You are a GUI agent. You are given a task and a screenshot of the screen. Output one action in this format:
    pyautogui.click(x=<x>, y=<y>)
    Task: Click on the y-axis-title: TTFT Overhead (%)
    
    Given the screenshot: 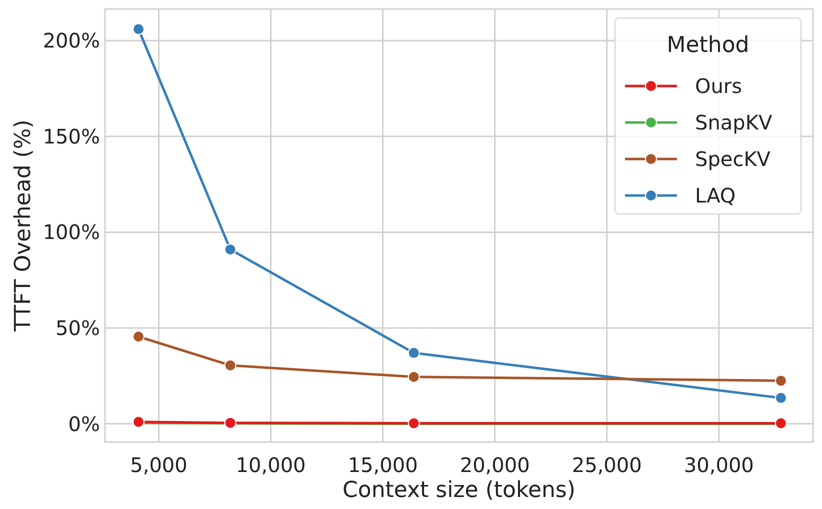 What is the action you would take?
    pyautogui.click(x=23, y=226)
    